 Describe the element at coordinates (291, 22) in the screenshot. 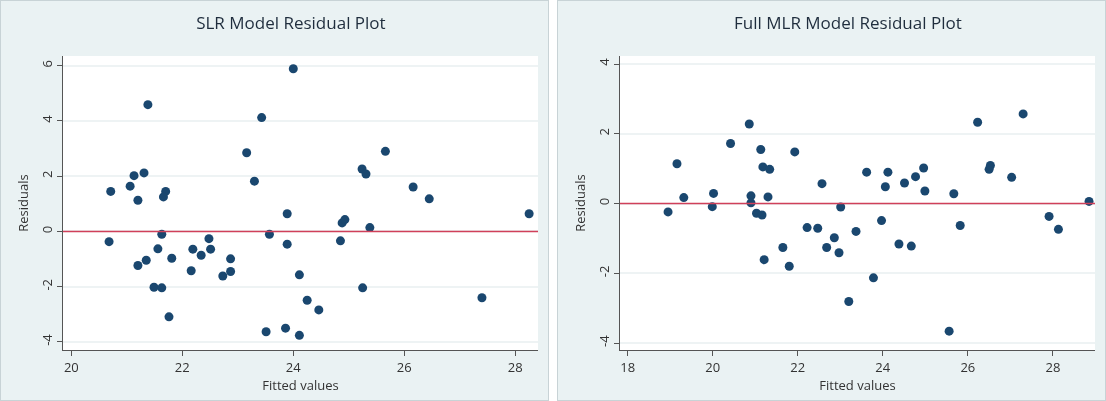

I see `chart-title: SLR Model Residual Plot` at that location.